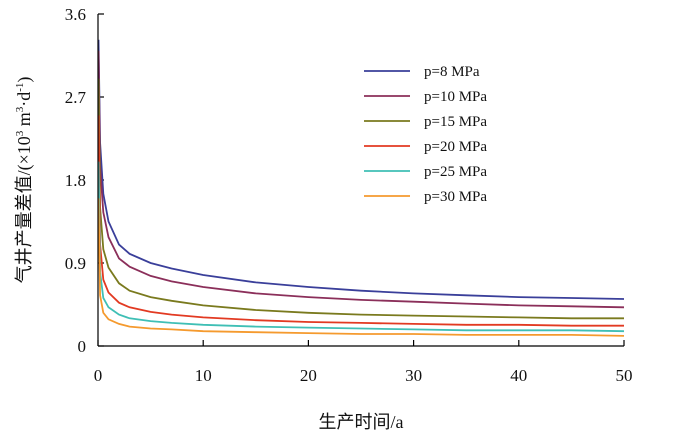 The height and width of the screenshot is (440, 700). What do you see at coordinates (455, 122) in the screenshot?
I see `legend-label: p=15 MPa` at bounding box center [455, 122].